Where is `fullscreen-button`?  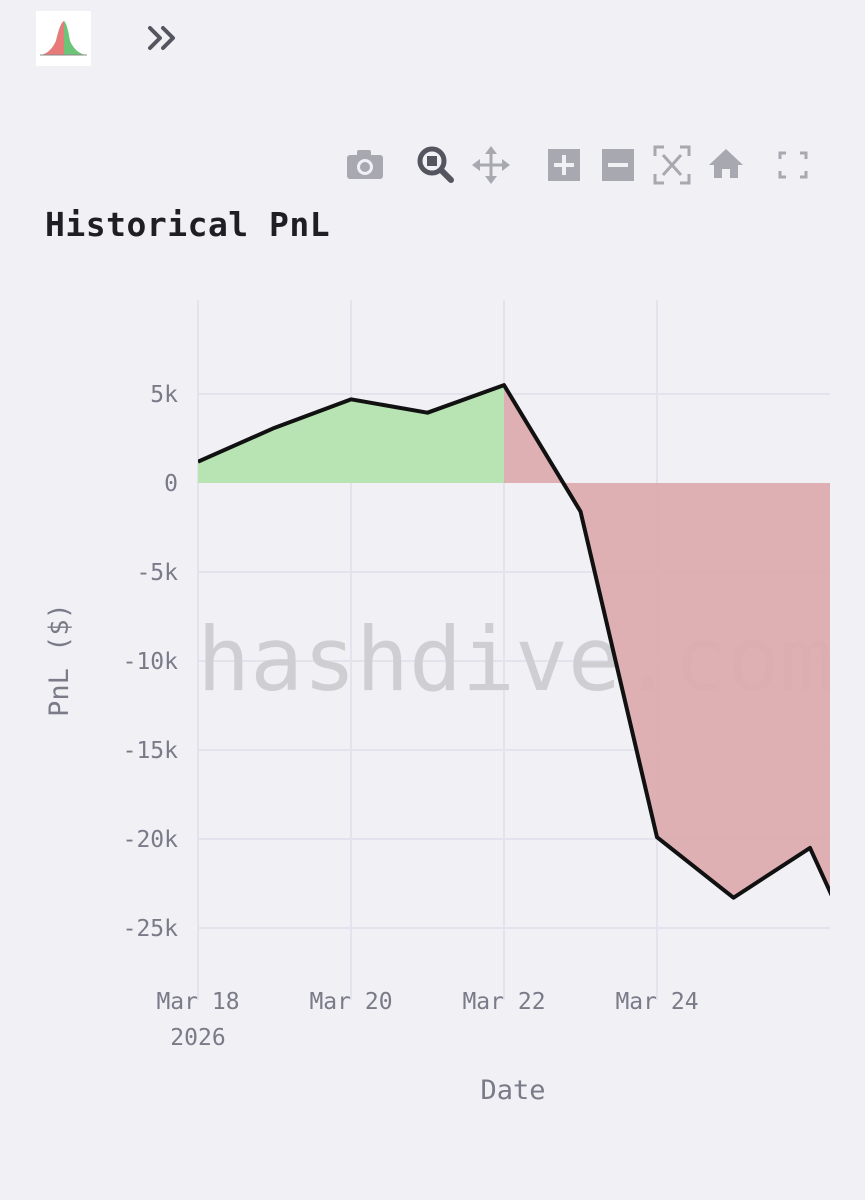 fullscreen-button is located at coordinates (793, 165).